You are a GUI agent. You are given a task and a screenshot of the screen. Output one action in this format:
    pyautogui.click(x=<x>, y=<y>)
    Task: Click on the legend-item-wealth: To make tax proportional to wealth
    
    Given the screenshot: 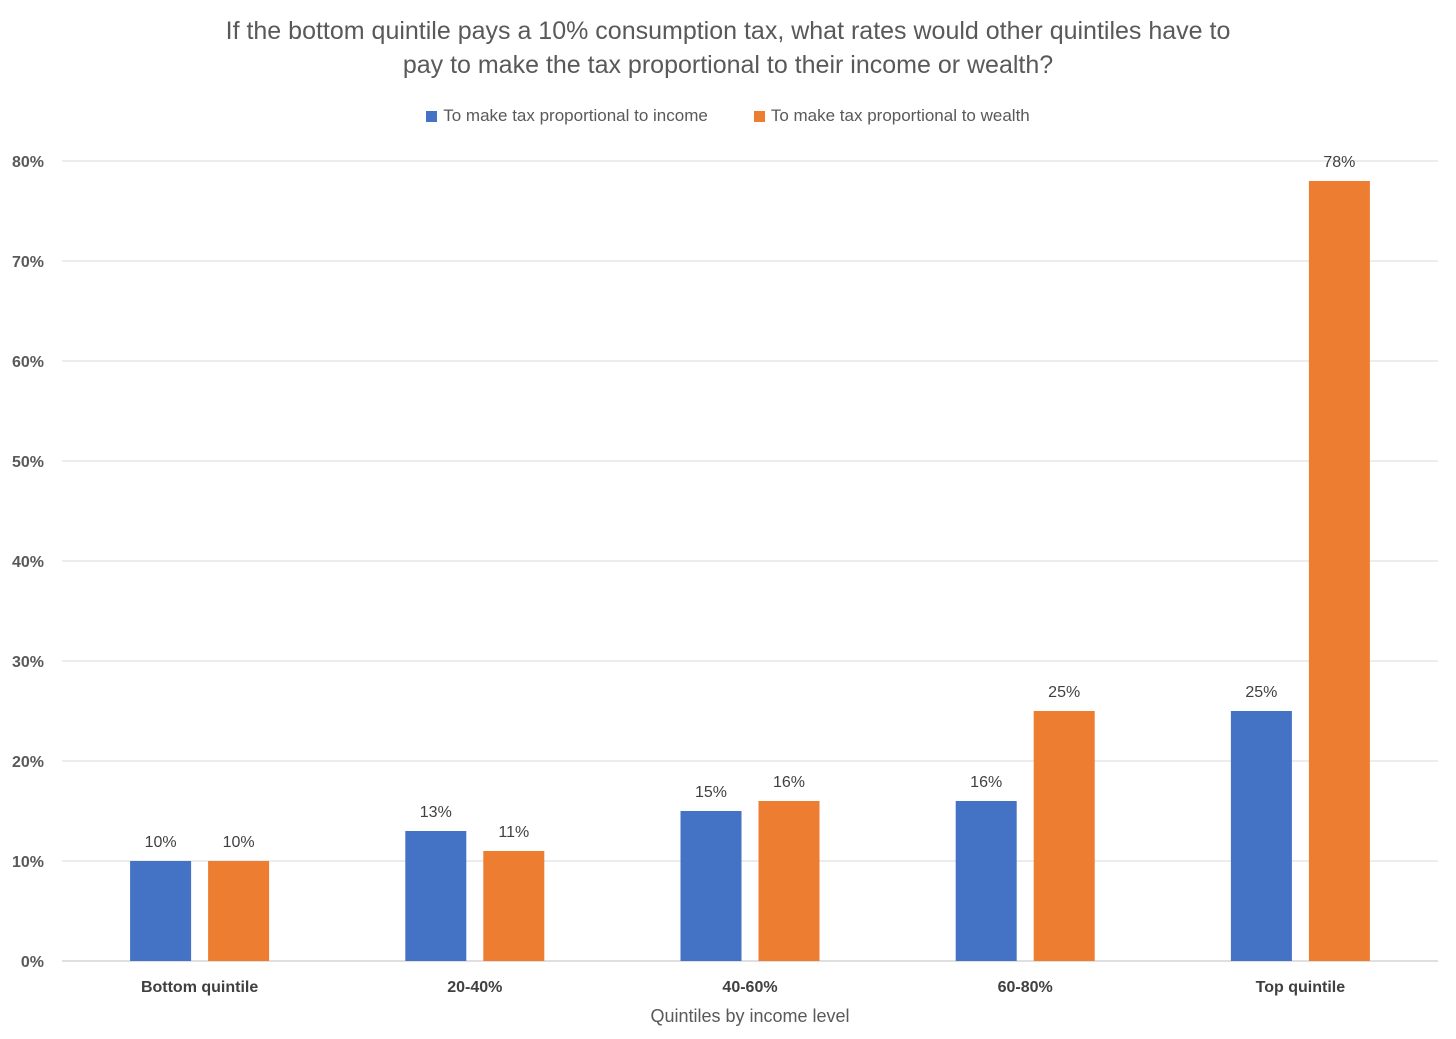 What is the action you would take?
    pyautogui.click(x=891, y=116)
    